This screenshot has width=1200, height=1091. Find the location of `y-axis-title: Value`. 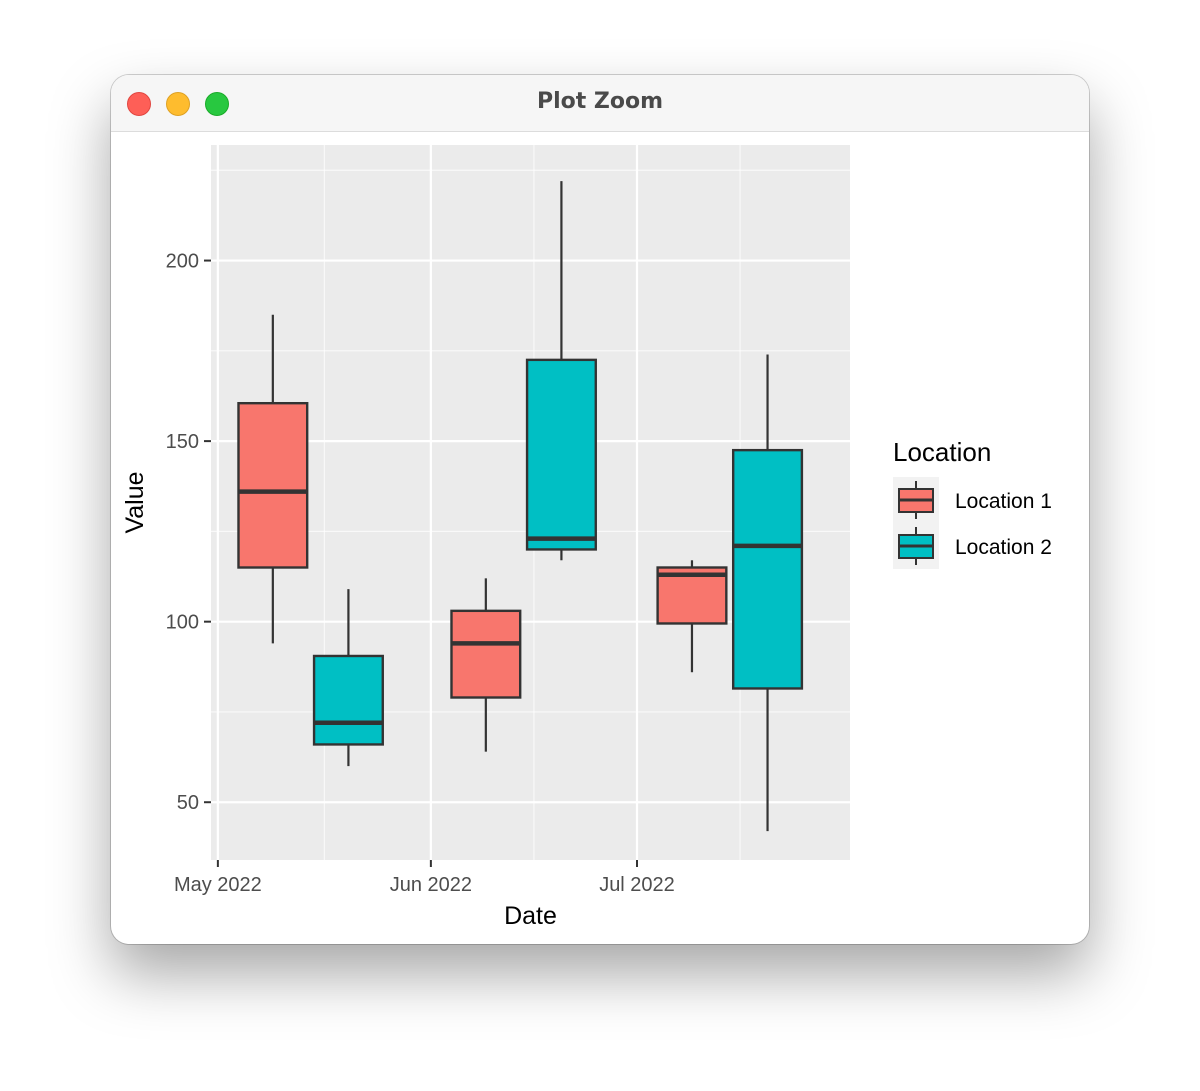

y-axis-title: Value is located at coordinates (135, 502).